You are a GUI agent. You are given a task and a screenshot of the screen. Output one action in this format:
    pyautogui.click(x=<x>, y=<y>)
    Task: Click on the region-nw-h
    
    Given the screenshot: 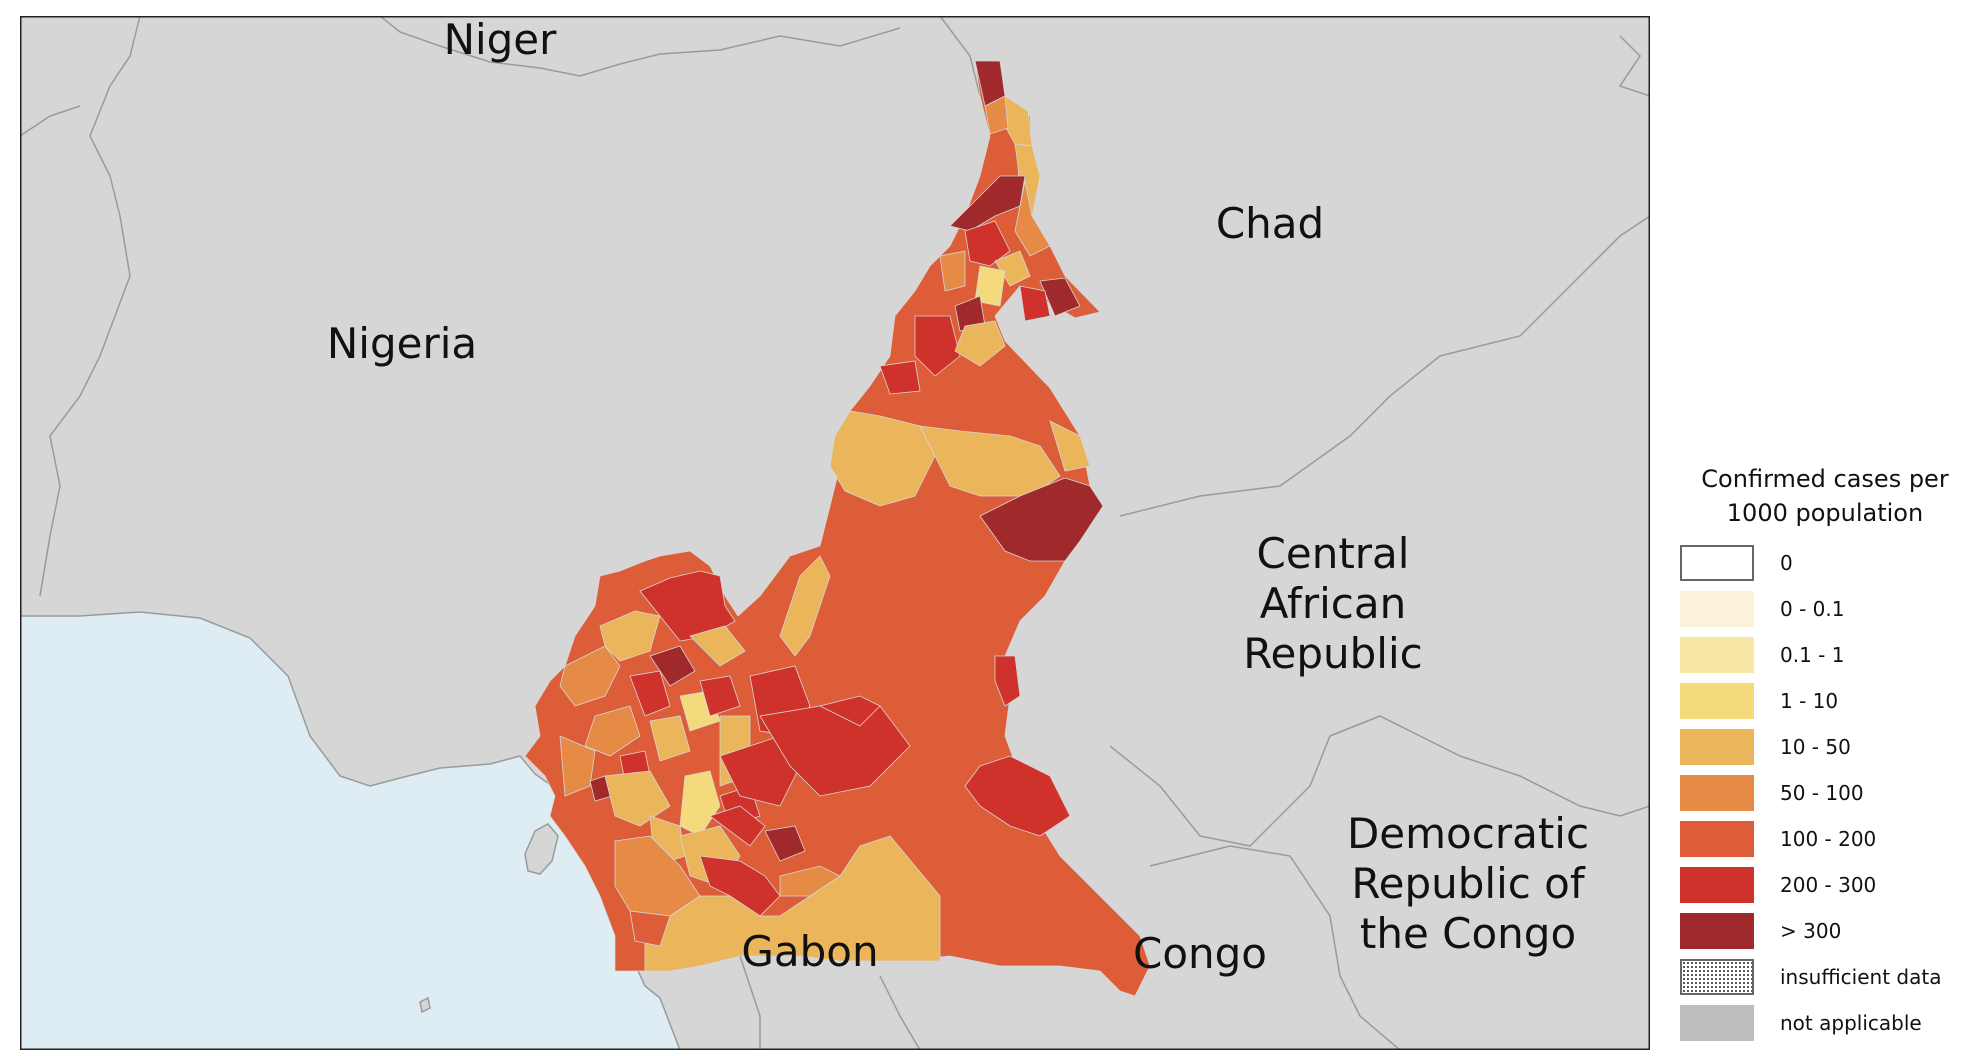 What is the action you would take?
    pyautogui.click(x=612, y=731)
    